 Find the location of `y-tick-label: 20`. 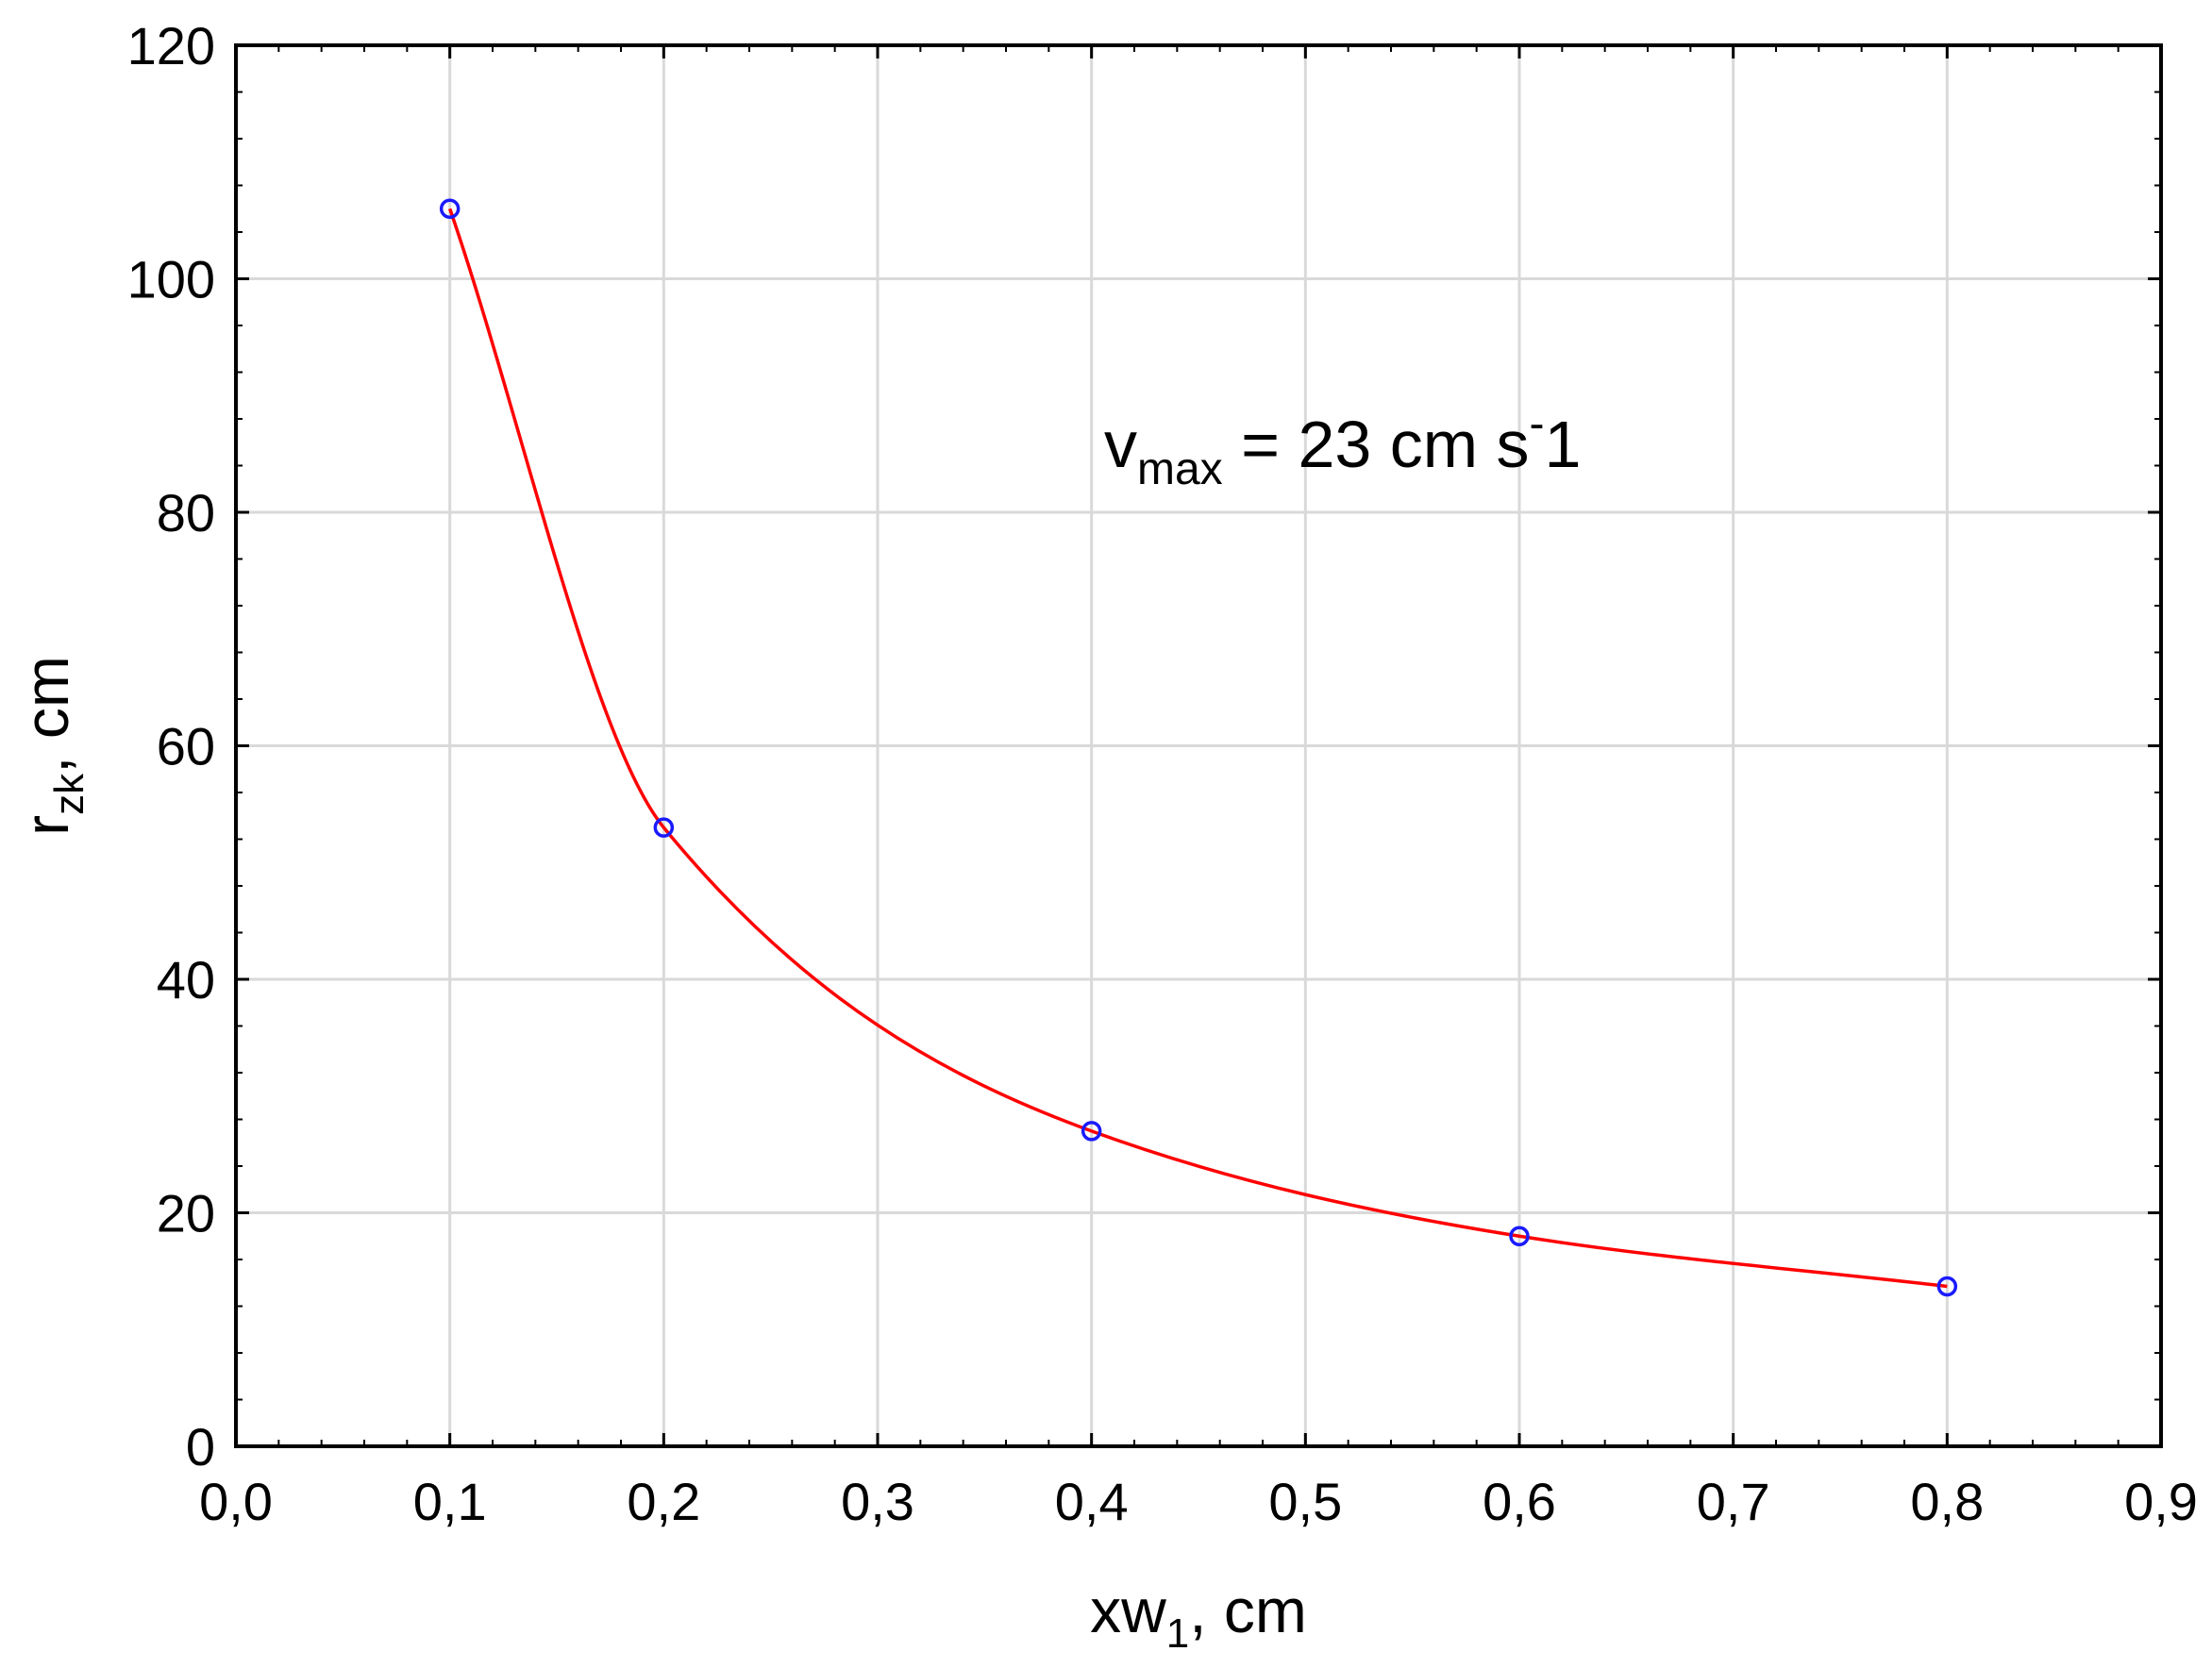

y-tick-label: 20 is located at coordinates (186, 1213).